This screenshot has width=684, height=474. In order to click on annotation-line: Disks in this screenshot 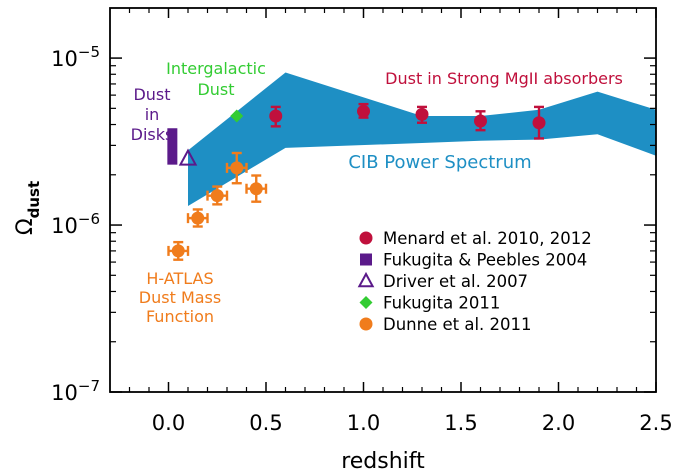, I will do `click(152, 134)`.